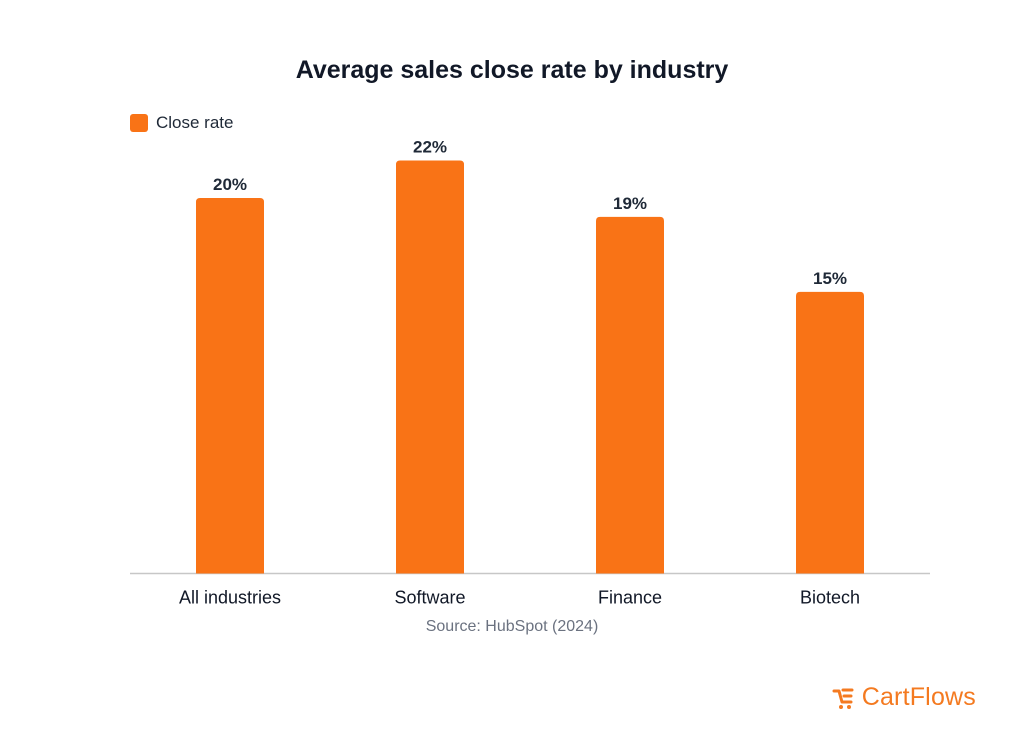  What do you see at coordinates (429, 598) in the screenshot?
I see `x-tick-label: Software` at bounding box center [429, 598].